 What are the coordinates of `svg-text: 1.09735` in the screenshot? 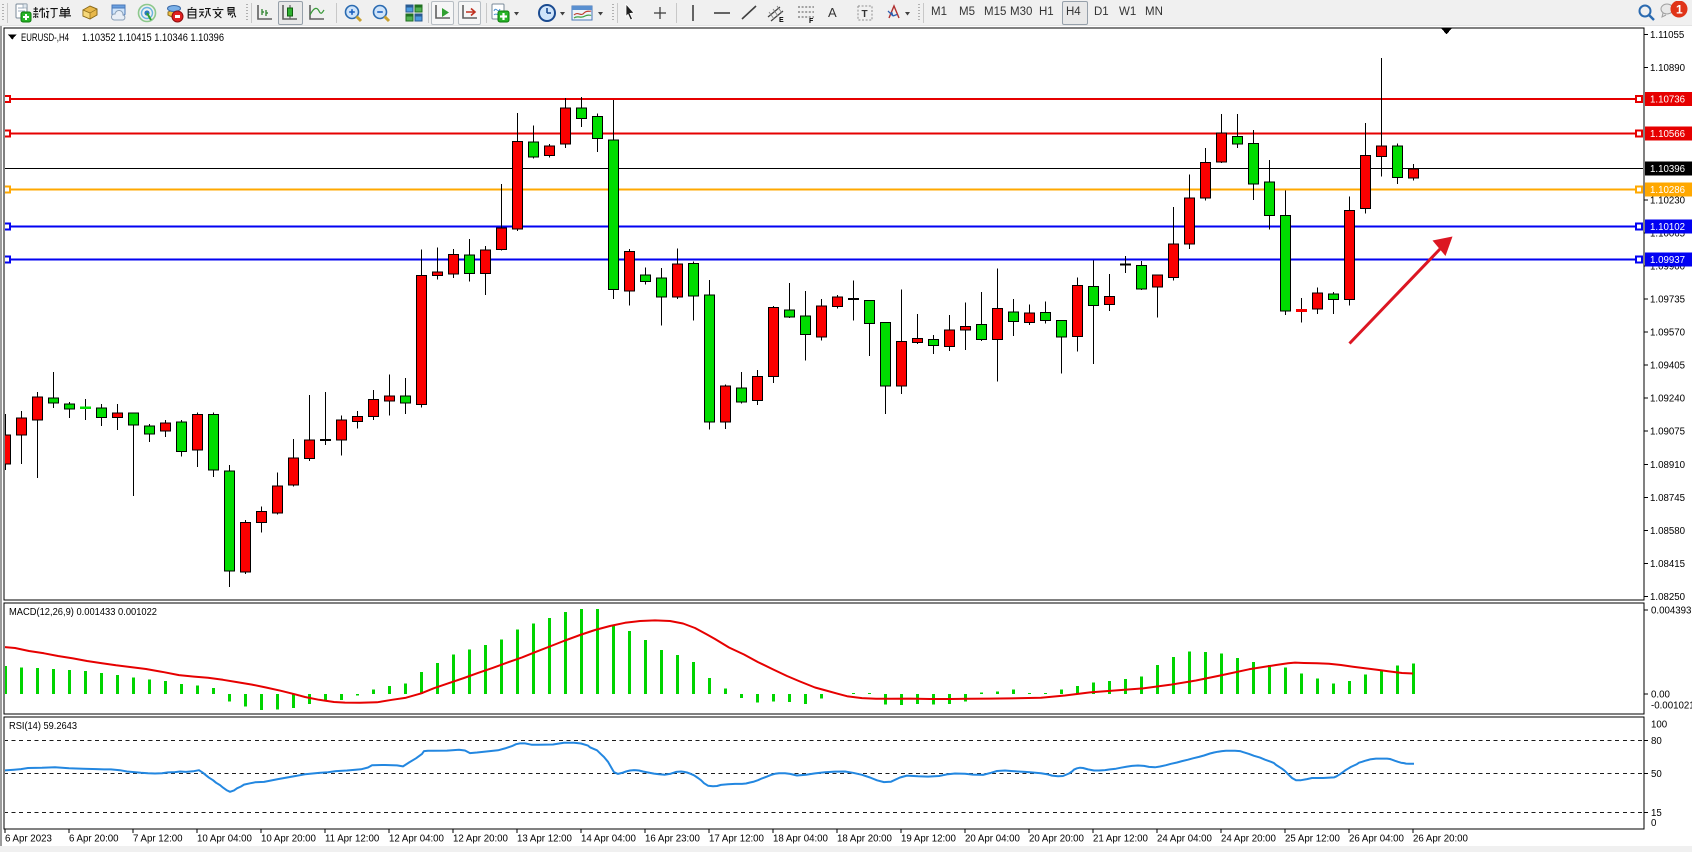 It's located at (1667, 300).